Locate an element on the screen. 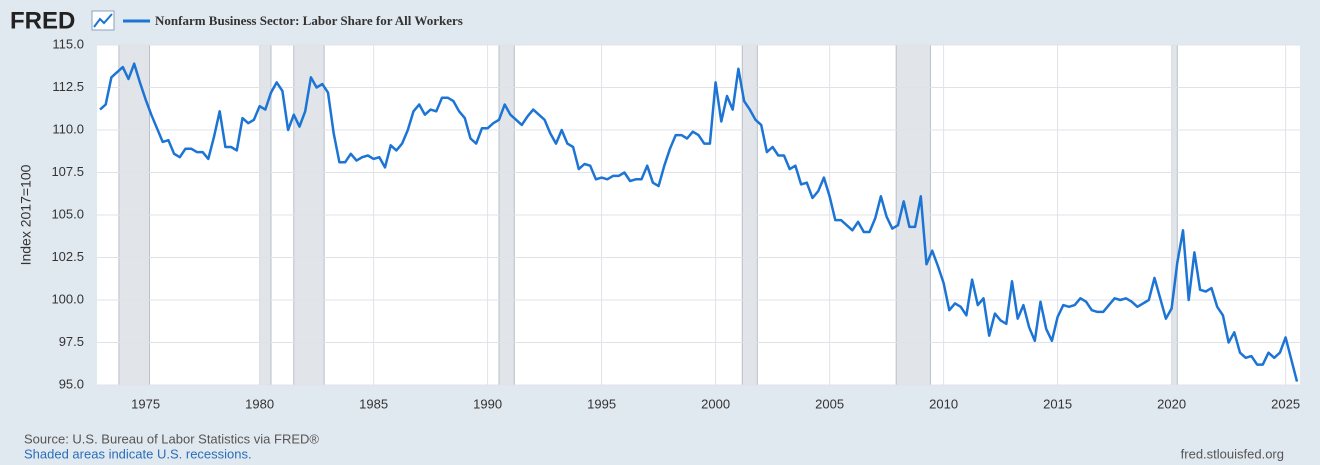 Image resolution: width=1320 pixels, height=465 pixels. y-tick-label: 102.5 is located at coordinates (67, 256).